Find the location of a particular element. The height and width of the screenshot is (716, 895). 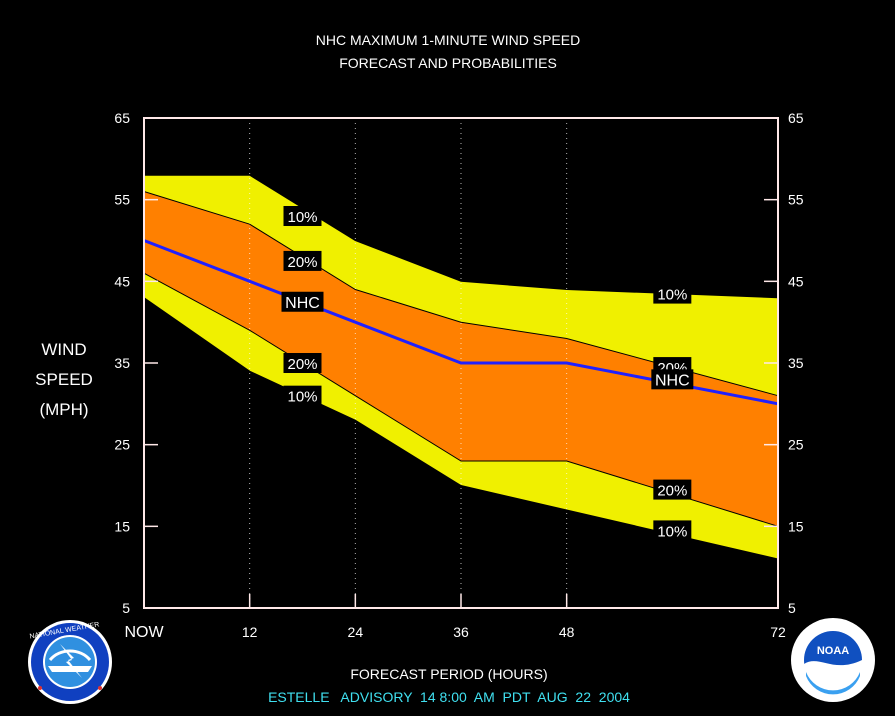

noaa-logo-text: NOAA is located at coordinates (833, 651).